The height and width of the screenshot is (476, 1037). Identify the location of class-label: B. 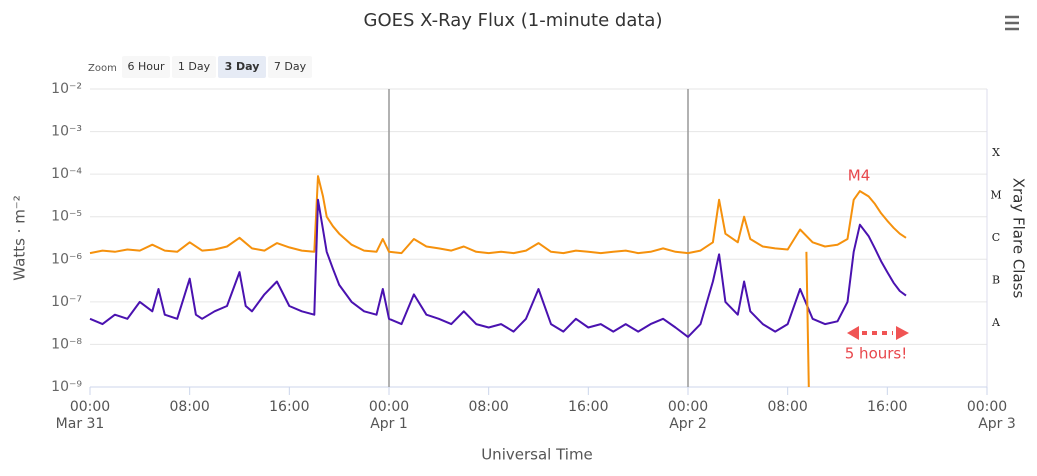
(996, 280).